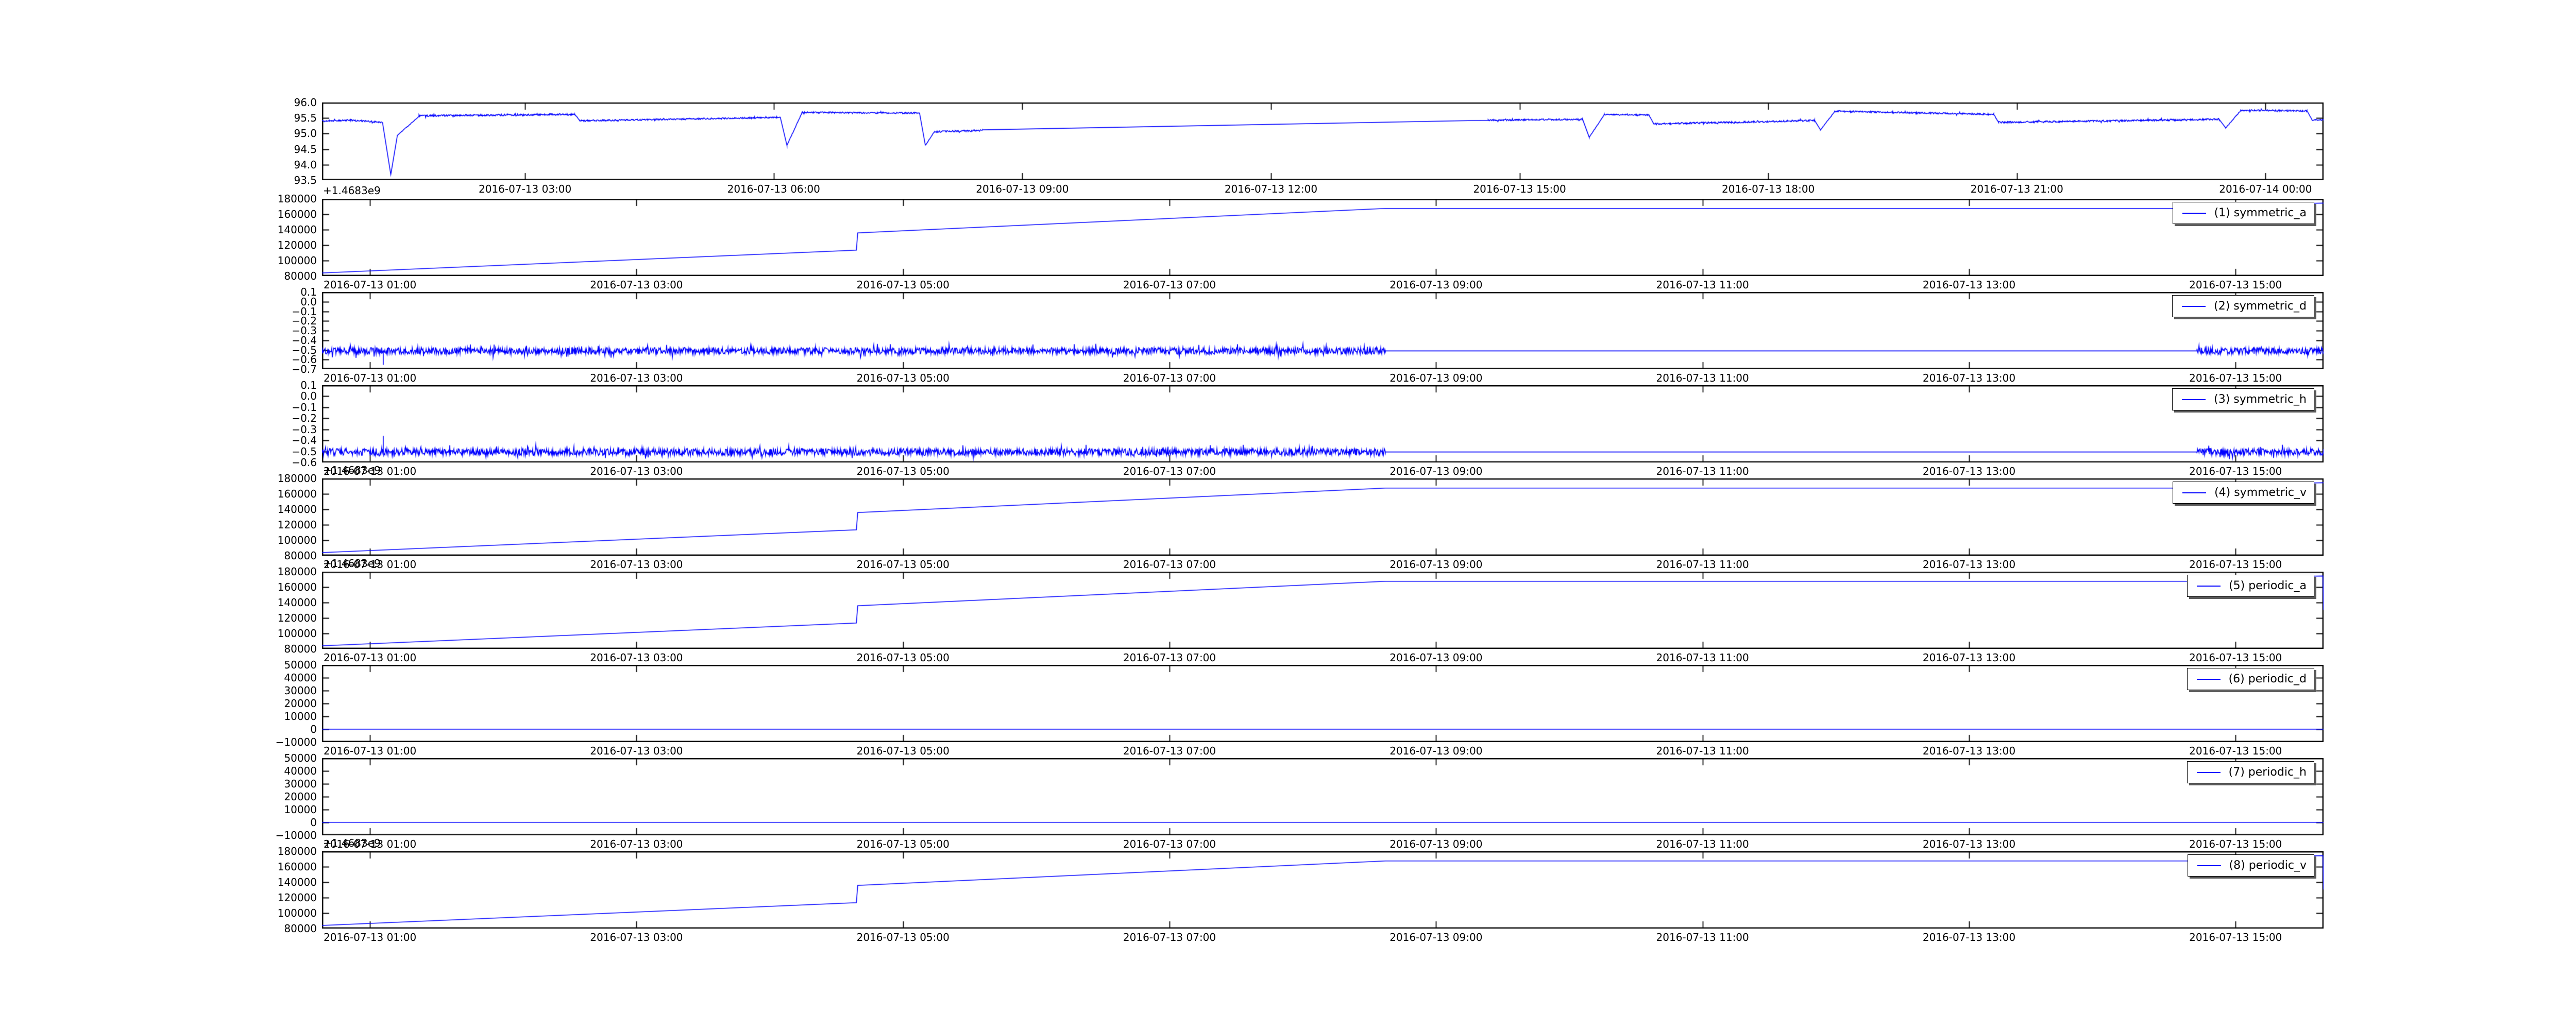 This screenshot has height=1030, width=2576. What do you see at coordinates (903, 471) in the screenshot?
I see `x-tick-label-symmetric_h-2: 2016-07-13 05:00` at bounding box center [903, 471].